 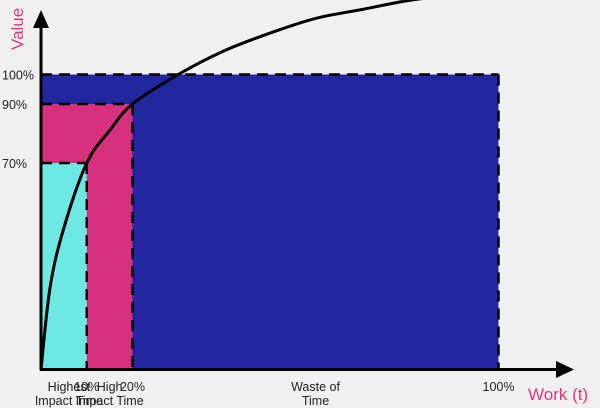 What do you see at coordinates (69, 394) in the screenshot?
I see `region-label: Highest Impact Time` at bounding box center [69, 394].